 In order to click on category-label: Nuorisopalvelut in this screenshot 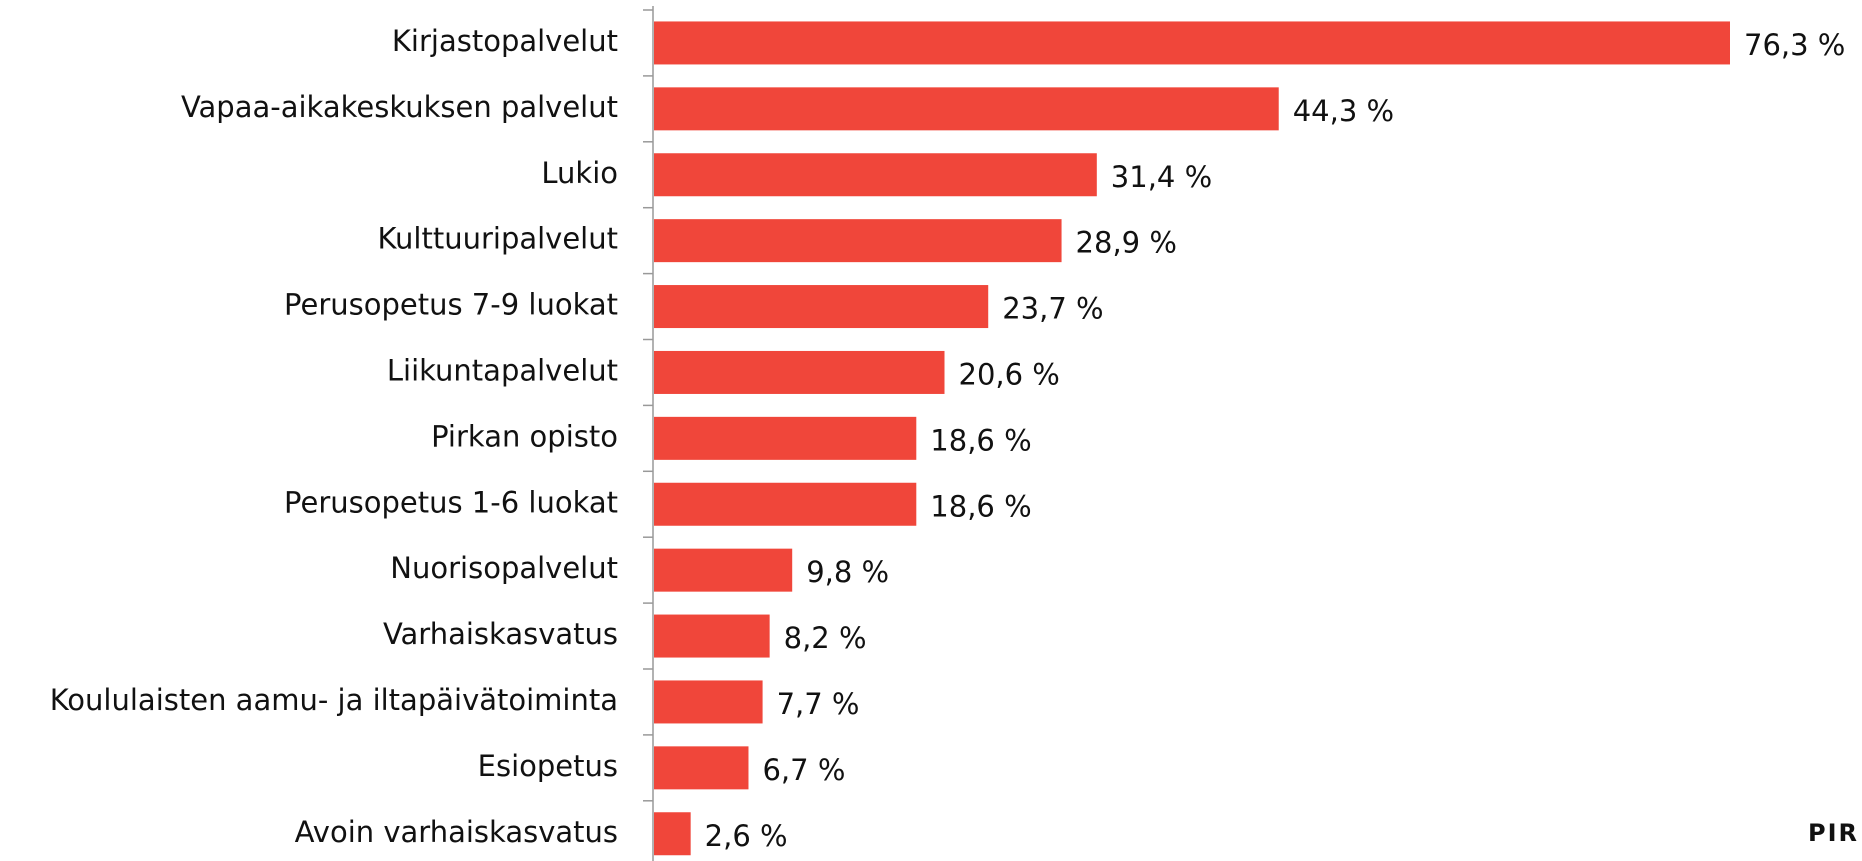, I will do `click(504, 568)`.